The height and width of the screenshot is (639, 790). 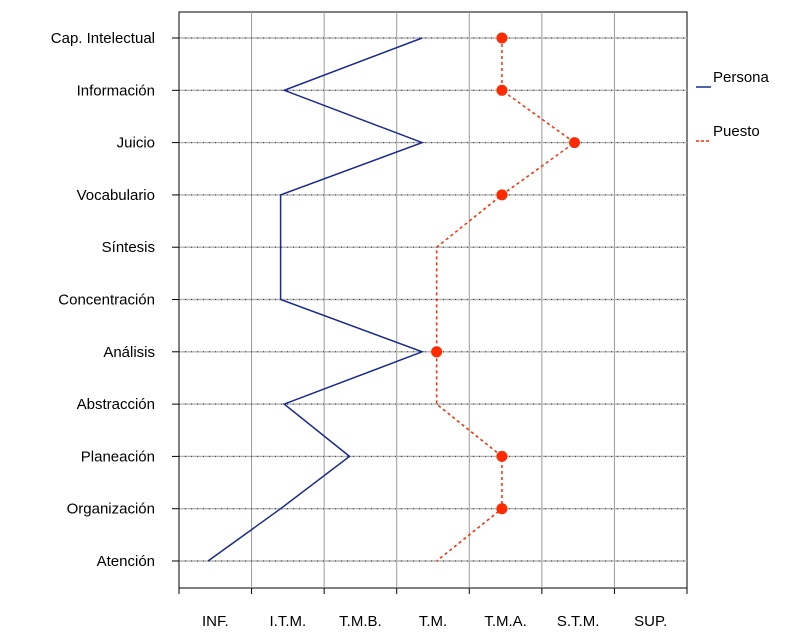 What do you see at coordinates (736, 131) in the screenshot?
I see `legend-label-puesto: Puesto` at bounding box center [736, 131].